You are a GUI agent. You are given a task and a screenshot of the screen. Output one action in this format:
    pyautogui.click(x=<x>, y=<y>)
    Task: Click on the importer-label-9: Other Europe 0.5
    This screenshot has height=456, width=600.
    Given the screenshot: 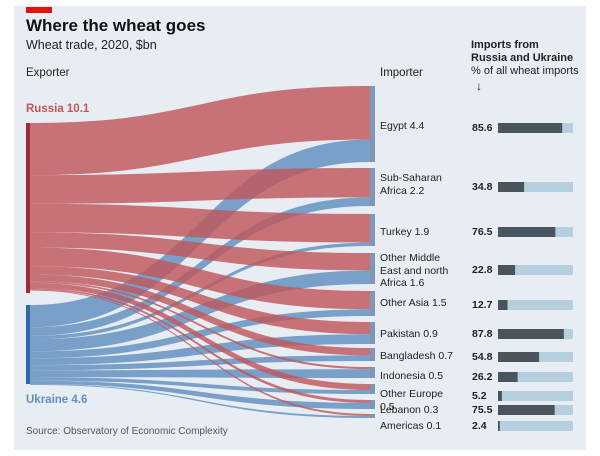 What is the action you would take?
    pyautogui.click(x=412, y=400)
    